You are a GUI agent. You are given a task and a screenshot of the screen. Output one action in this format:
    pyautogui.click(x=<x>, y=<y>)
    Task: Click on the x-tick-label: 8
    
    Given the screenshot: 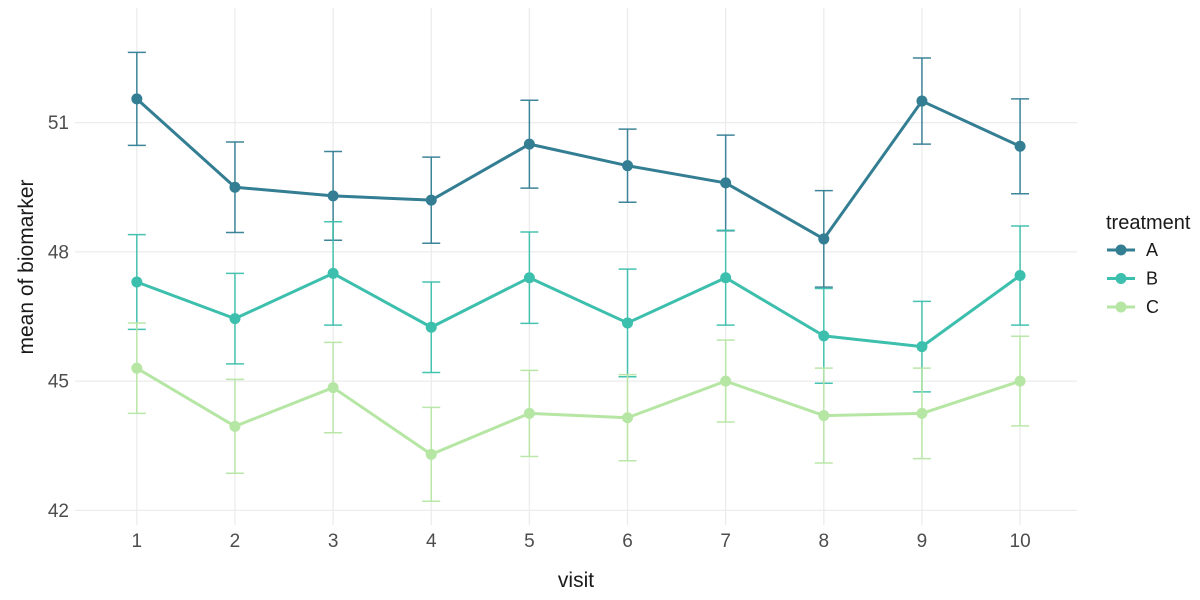 What is the action you would take?
    pyautogui.click(x=824, y=541)
    